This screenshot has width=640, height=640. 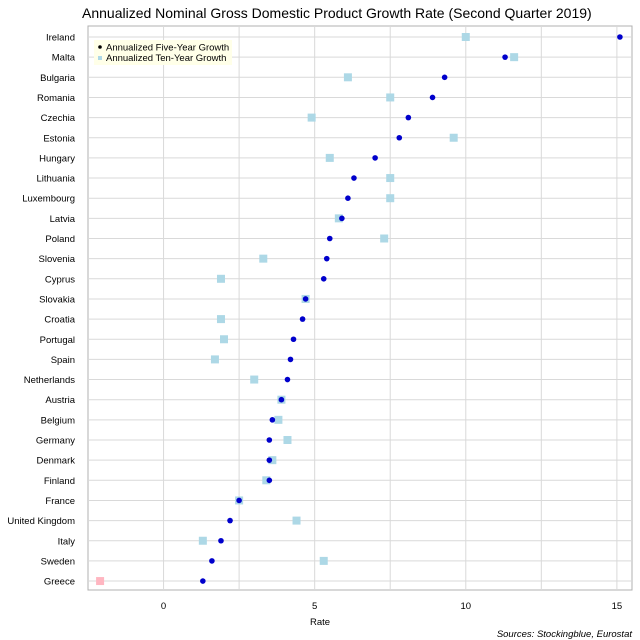 I want to click on source-note: Sources: Stockingblue, Eurostat, so click(x=565, y=634).